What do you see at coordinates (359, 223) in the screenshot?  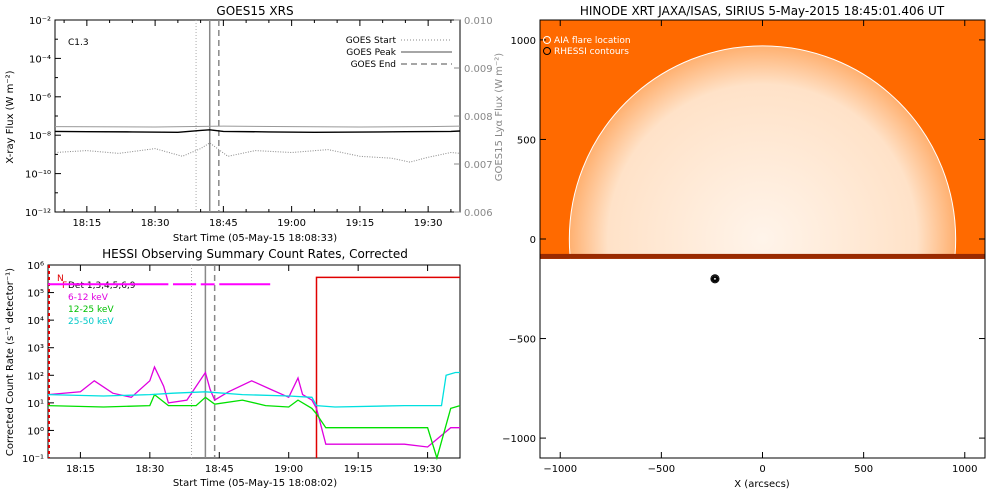 I see `goes-xtick-label: 19:15` at bounding box center [359, 223].